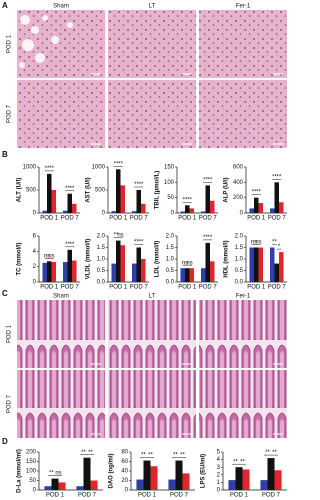  What do you see at coordinates (170, 198) in the screenshot?
I see `y-tick-label: 50` at bounding box center [170, 198].